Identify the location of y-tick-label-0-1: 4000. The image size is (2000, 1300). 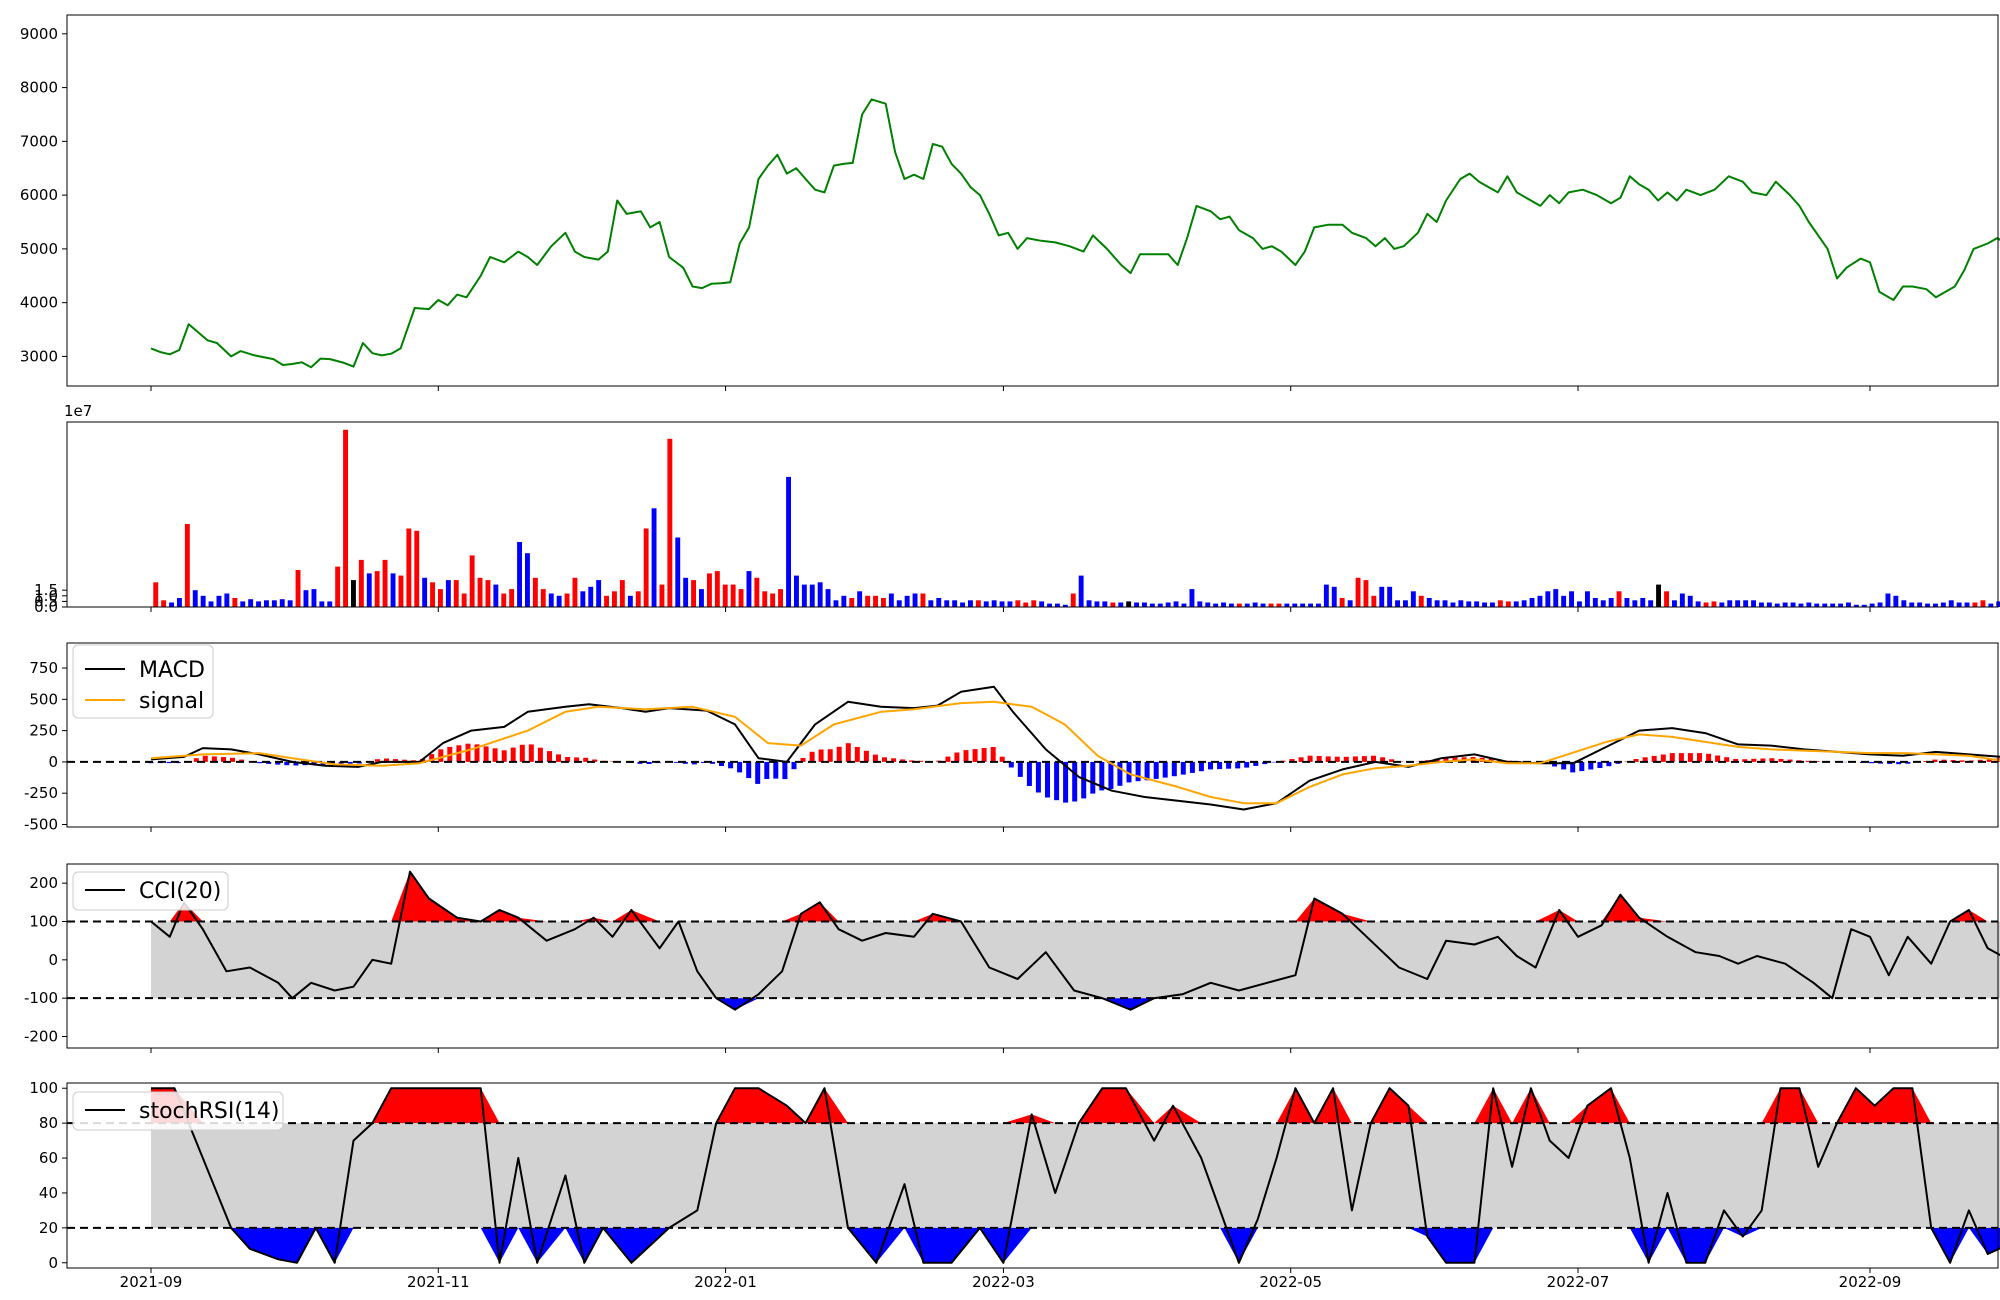
(39, 303).